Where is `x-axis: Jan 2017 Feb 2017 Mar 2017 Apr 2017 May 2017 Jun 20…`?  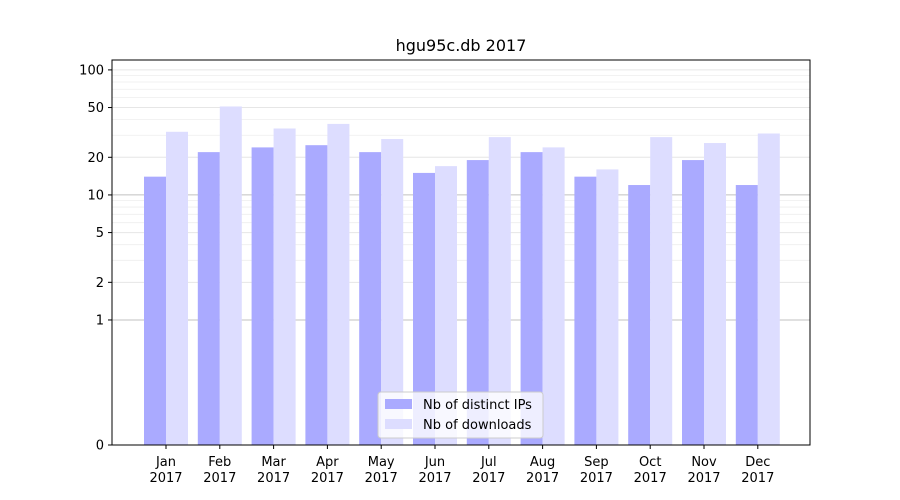 x-axis: Jan 2017 Feb 2017 Mar 2017 Apr 2017 May 2017 Jun 20… is located at coordinates (461, 465).